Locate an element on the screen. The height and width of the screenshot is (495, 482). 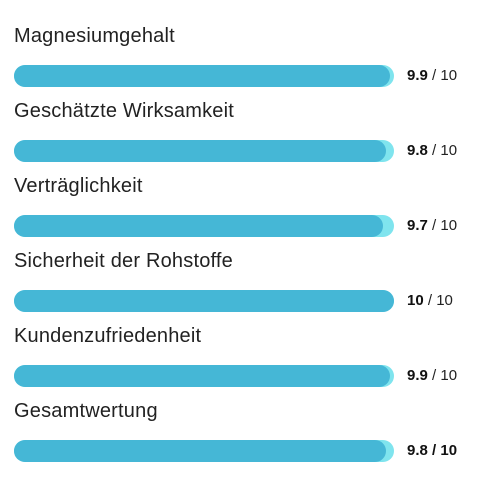
rating-item-estimated-effectiveness: Geschätzte Wirksamkeit 9.8 / 10 is located at coordinates (248, 136).